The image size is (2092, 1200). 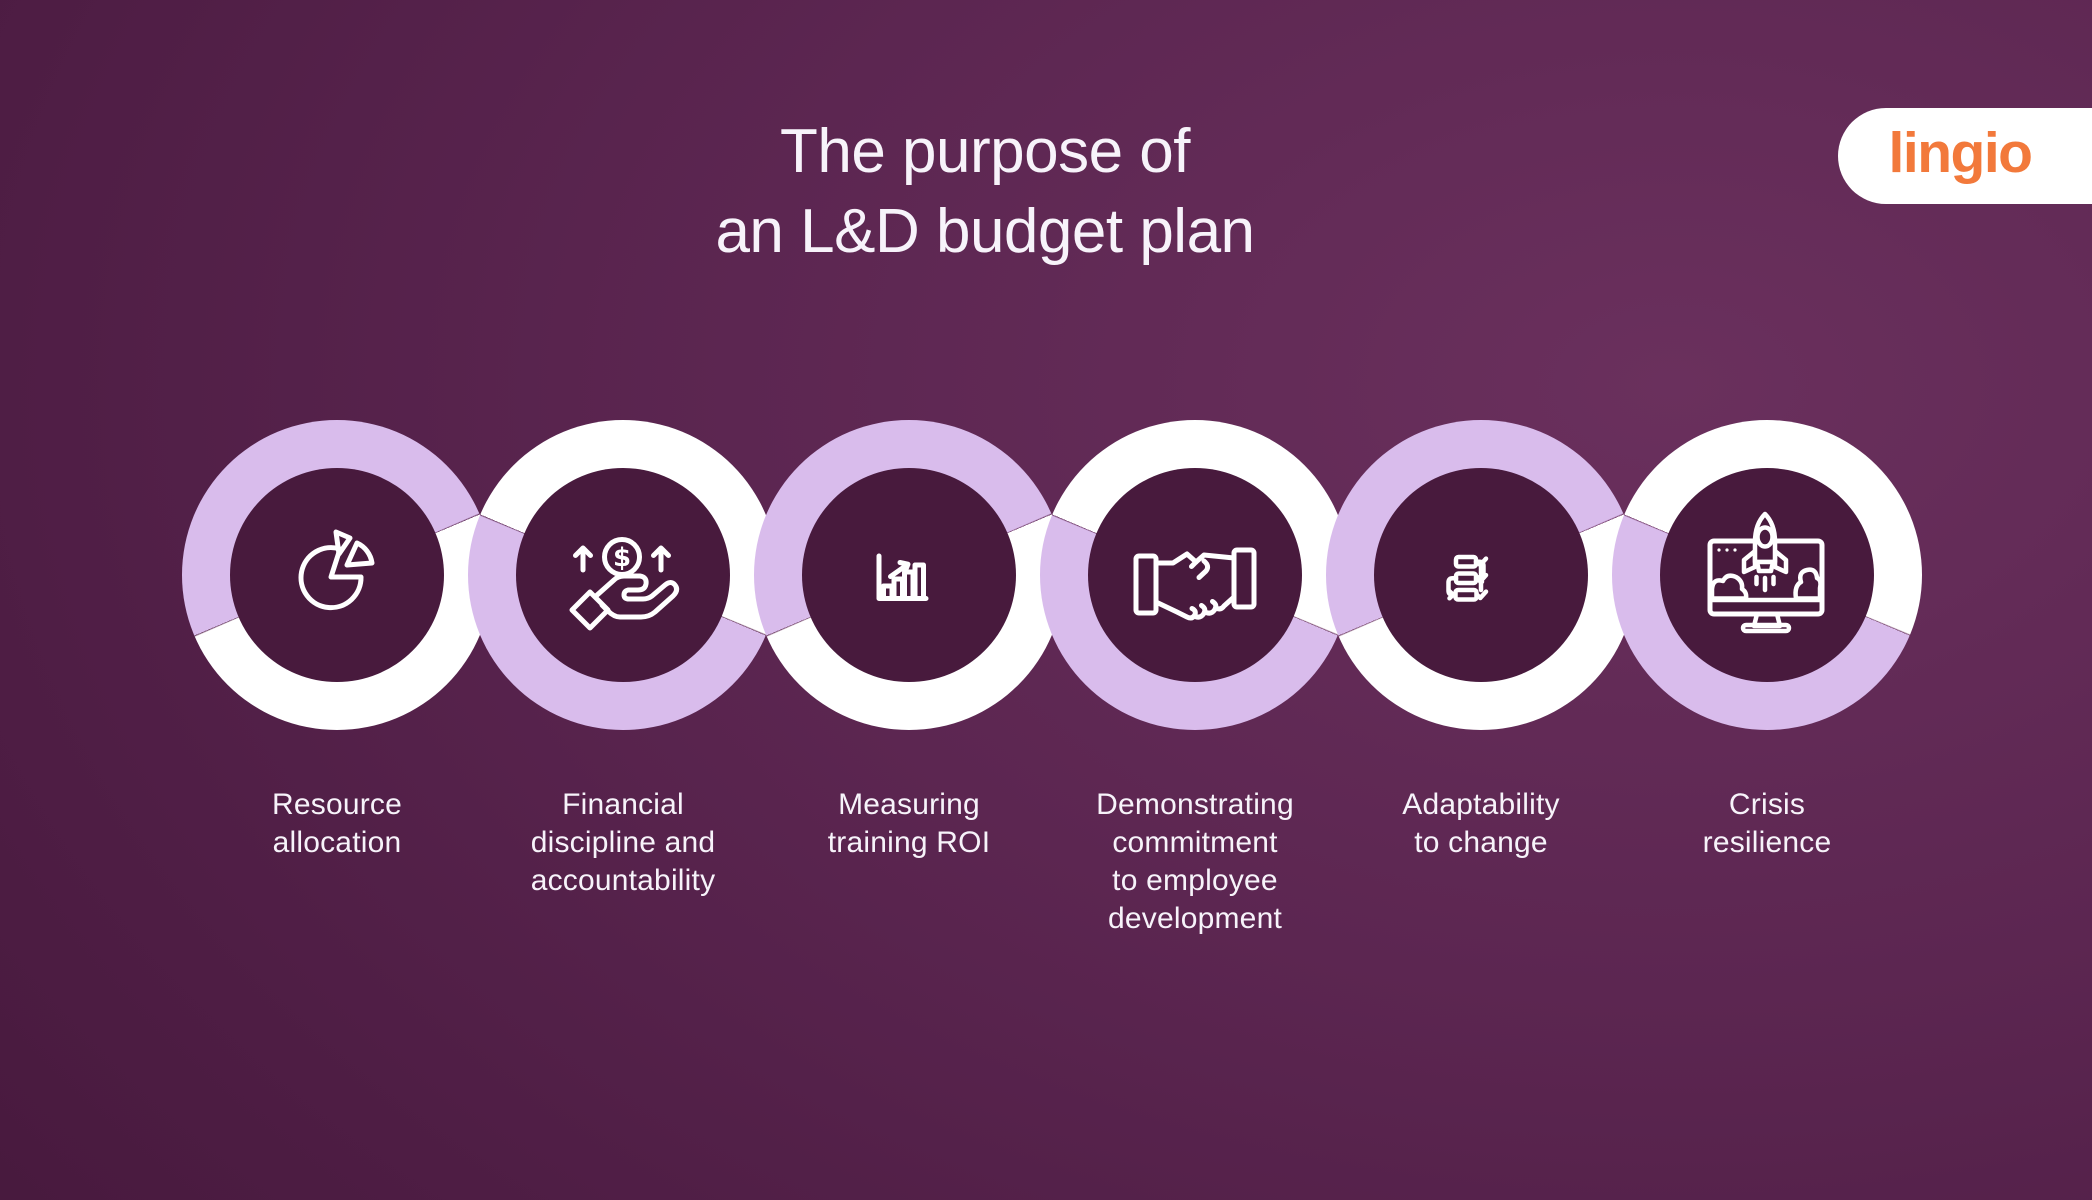 What do you see at coordinates (337, 823) in the screenshot?
I see `item-label: Resource allocation` at bounding box center [337, 823].